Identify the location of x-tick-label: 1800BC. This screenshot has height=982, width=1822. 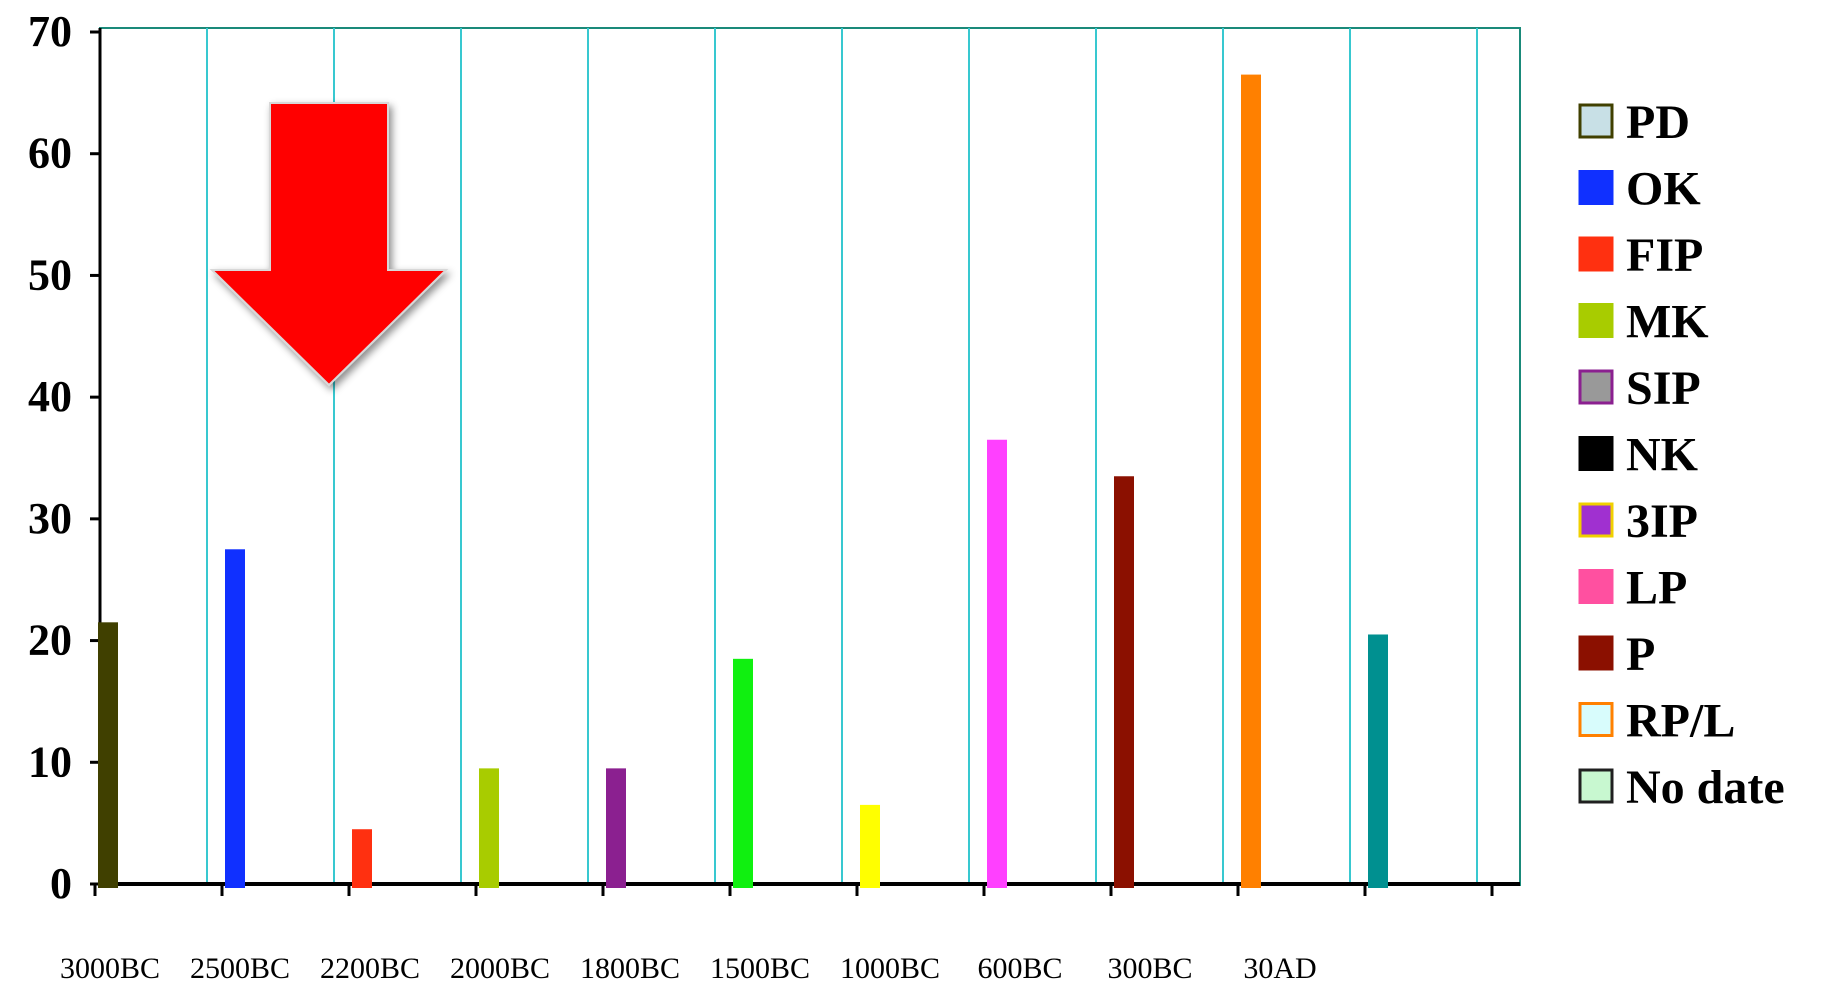
(630, 967).